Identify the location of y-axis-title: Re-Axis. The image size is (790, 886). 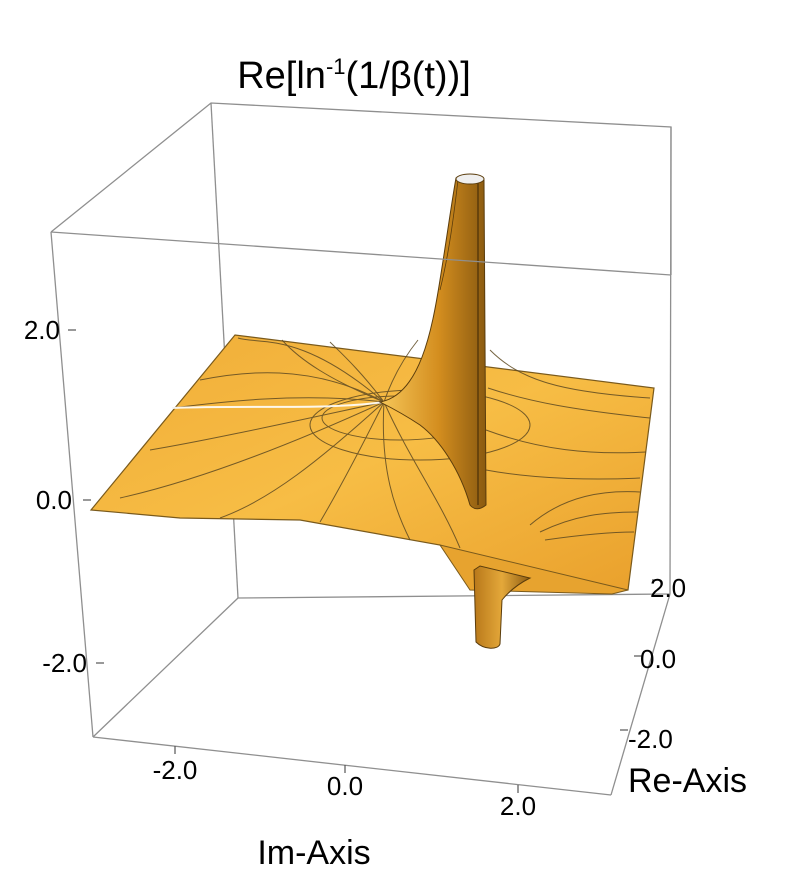
(687, 781).